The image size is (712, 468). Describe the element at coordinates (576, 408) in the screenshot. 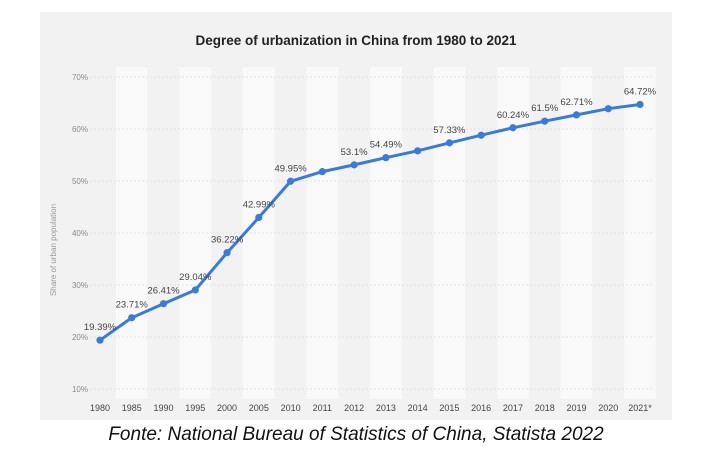

I see `x-tick-label: 2019` at that location.